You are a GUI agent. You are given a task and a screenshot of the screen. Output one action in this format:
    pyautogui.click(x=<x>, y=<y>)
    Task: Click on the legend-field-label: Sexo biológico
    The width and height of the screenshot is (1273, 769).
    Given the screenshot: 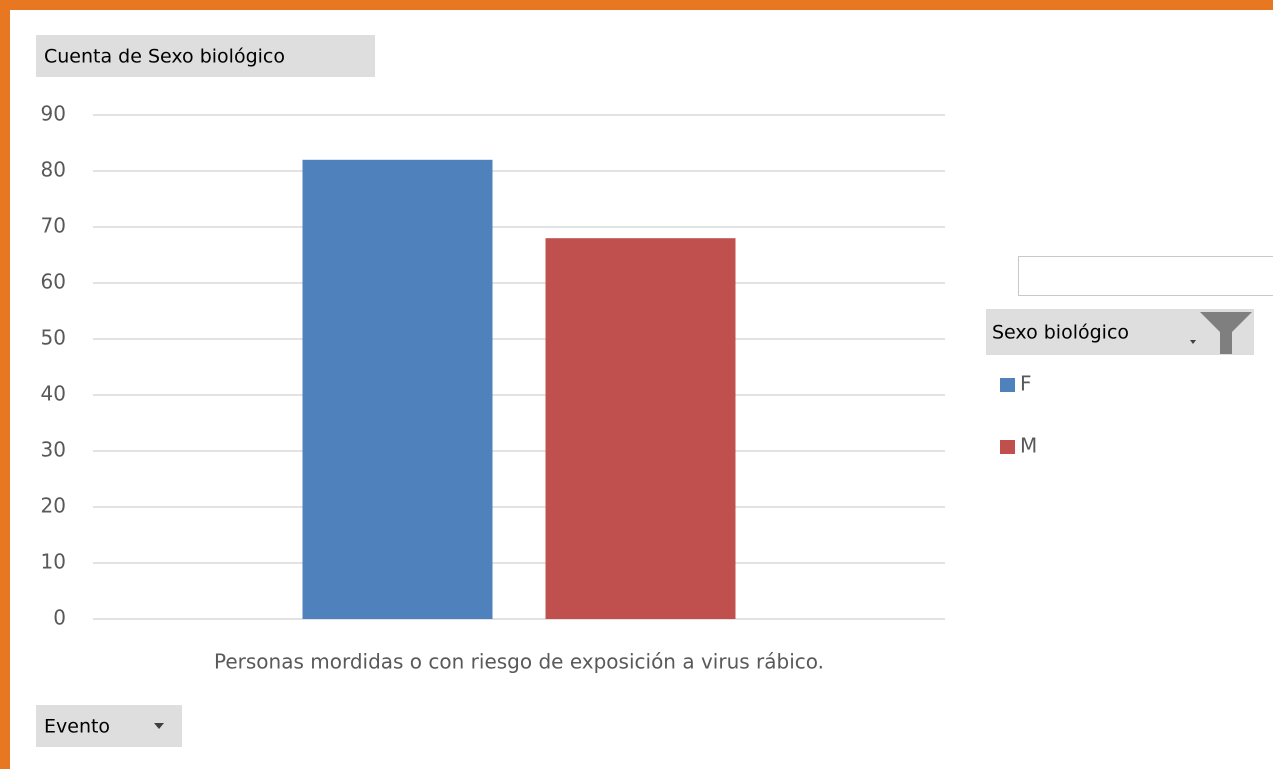 What is the action you would take?
    pyautogui.click(x=1060, y=333)
    